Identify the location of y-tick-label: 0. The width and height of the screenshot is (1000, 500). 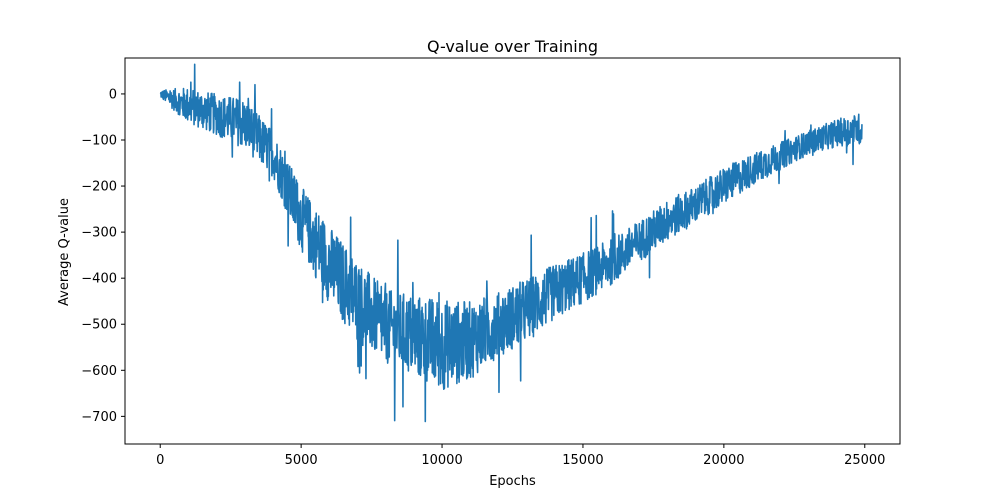
(113, 94).